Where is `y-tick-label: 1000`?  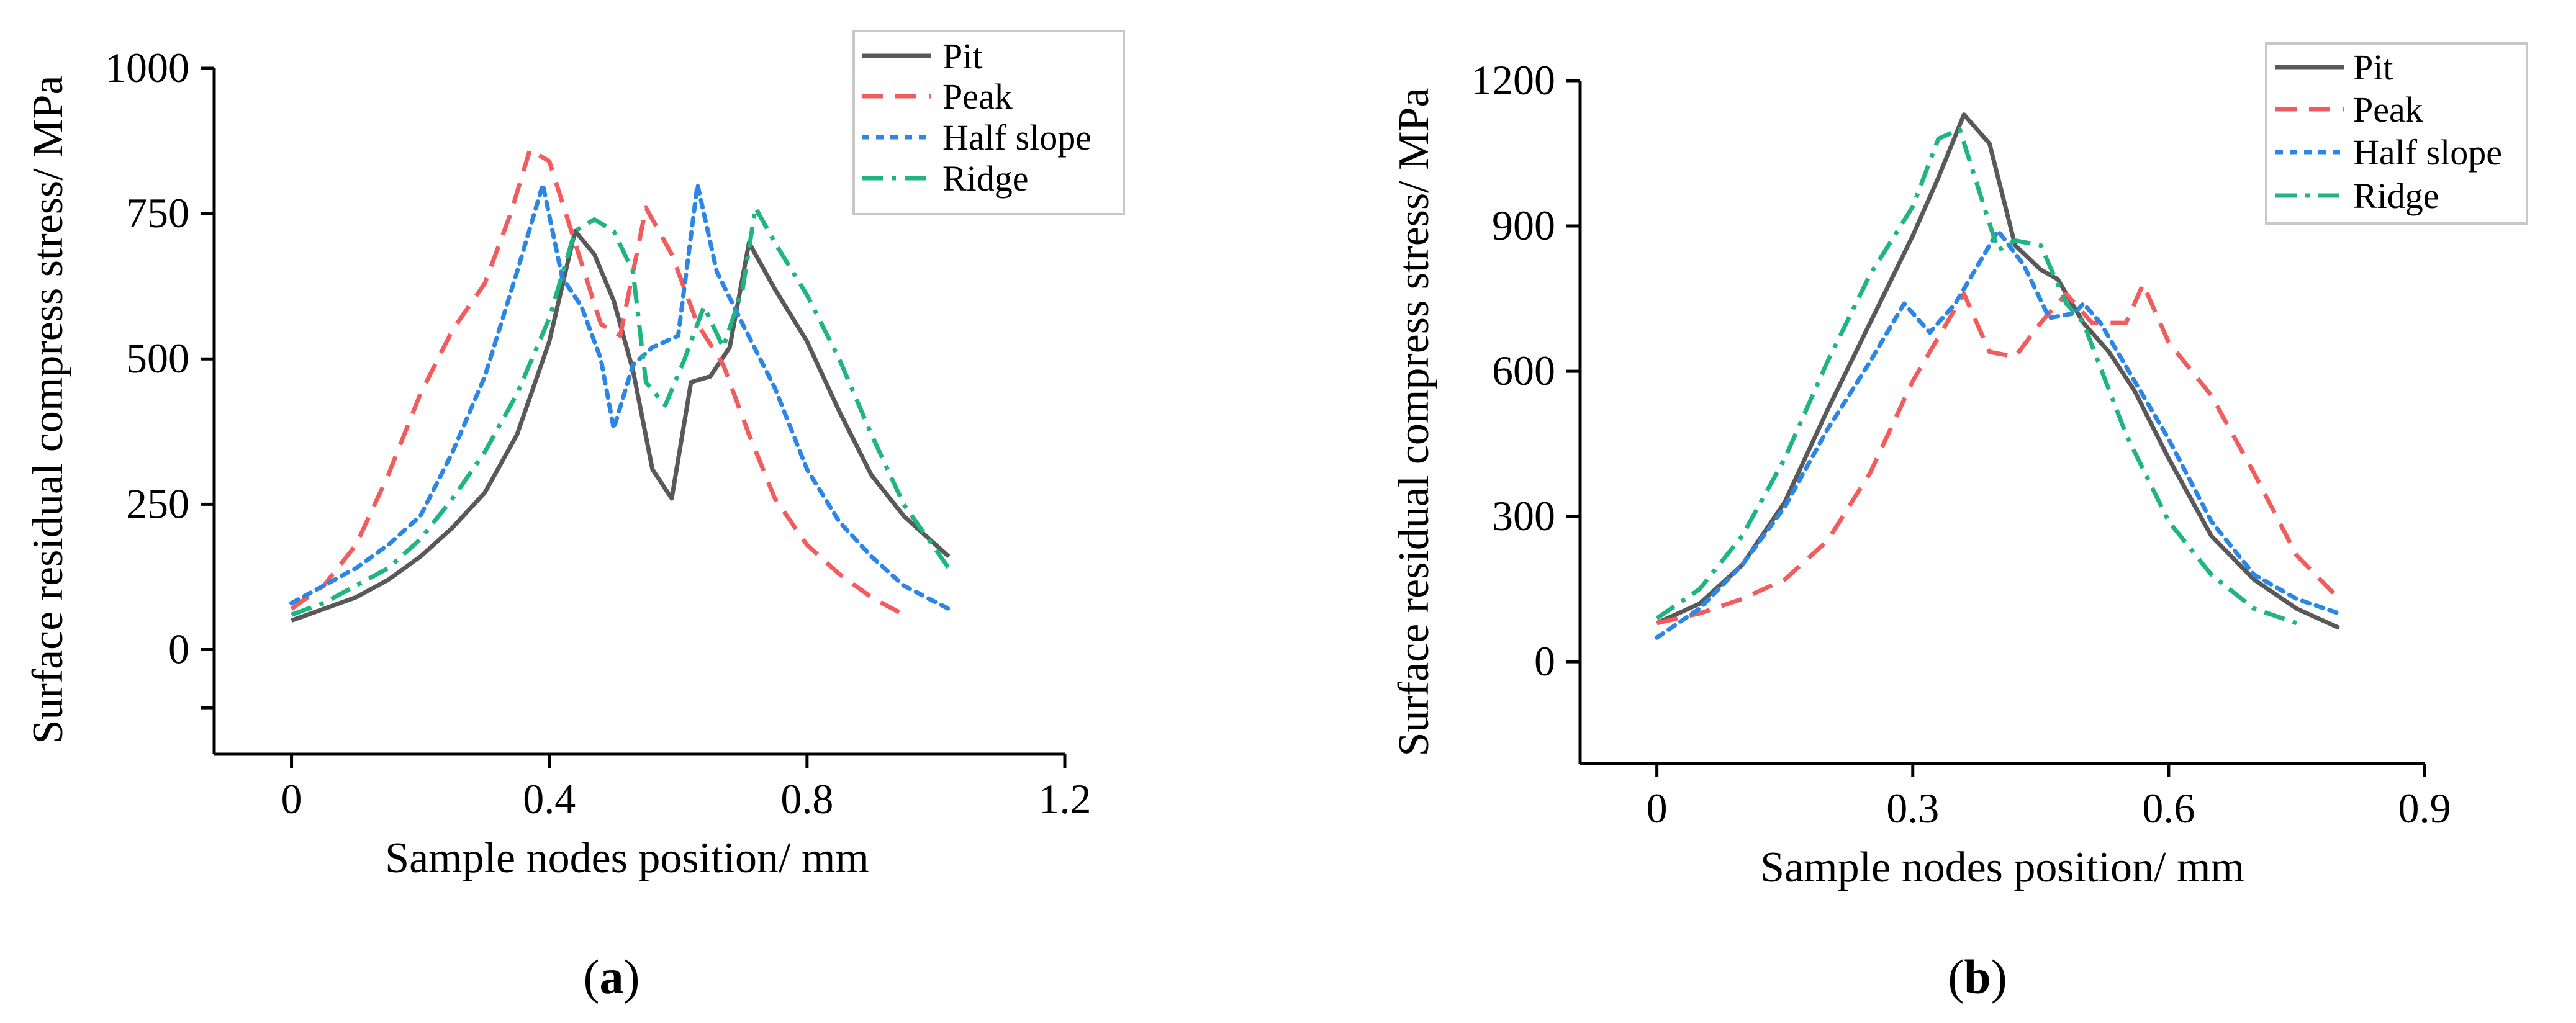 y-tick-label: 1000 is located at coordinates (147, 67).